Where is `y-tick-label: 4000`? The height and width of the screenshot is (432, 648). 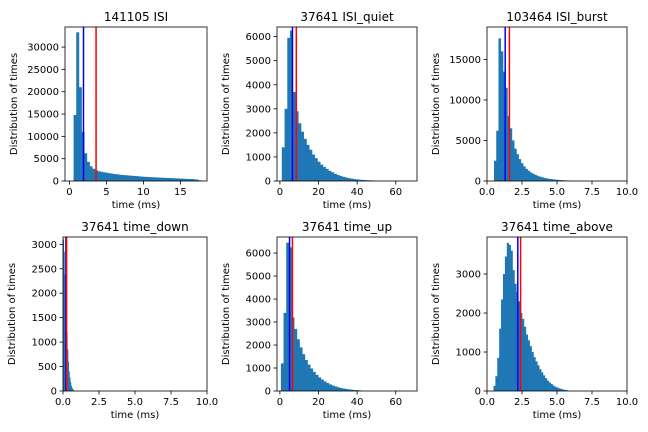
y-tick-label: 4000 is located at coordinates (258, 300).